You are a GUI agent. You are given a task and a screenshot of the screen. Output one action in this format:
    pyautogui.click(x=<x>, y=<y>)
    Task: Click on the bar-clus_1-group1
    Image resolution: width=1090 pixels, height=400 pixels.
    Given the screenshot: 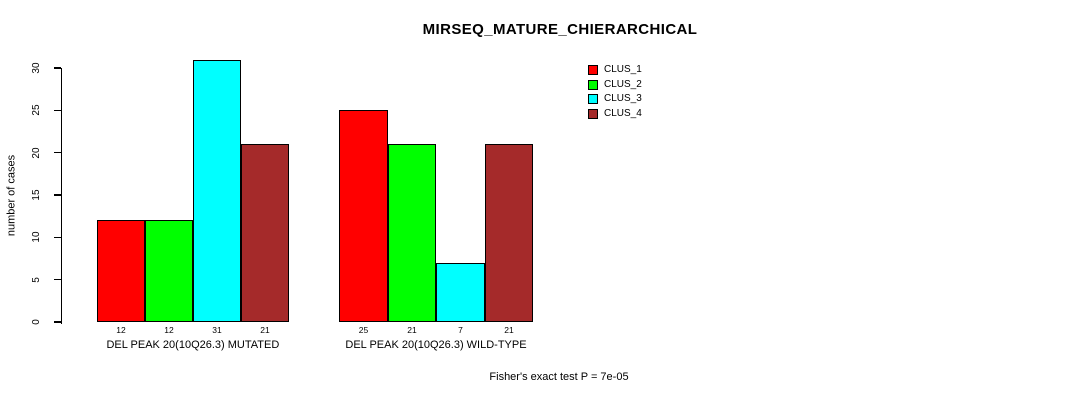 What is the action you would take?
    pyautogui.click(x=121, y=271)
    